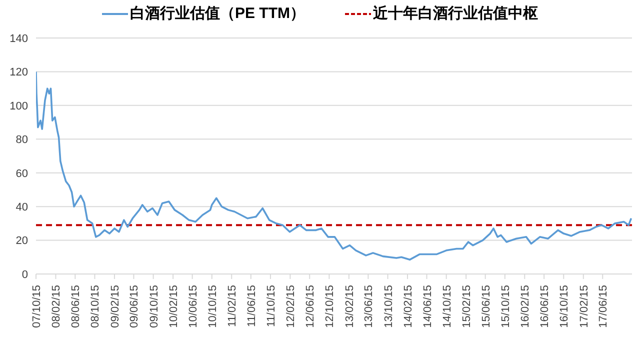 The image size is (640, 340). What do you see at coordinates (252, 306) in the screenshot?
I see `x-tick-label: 11/06/15` at bounding box center [252, 306].